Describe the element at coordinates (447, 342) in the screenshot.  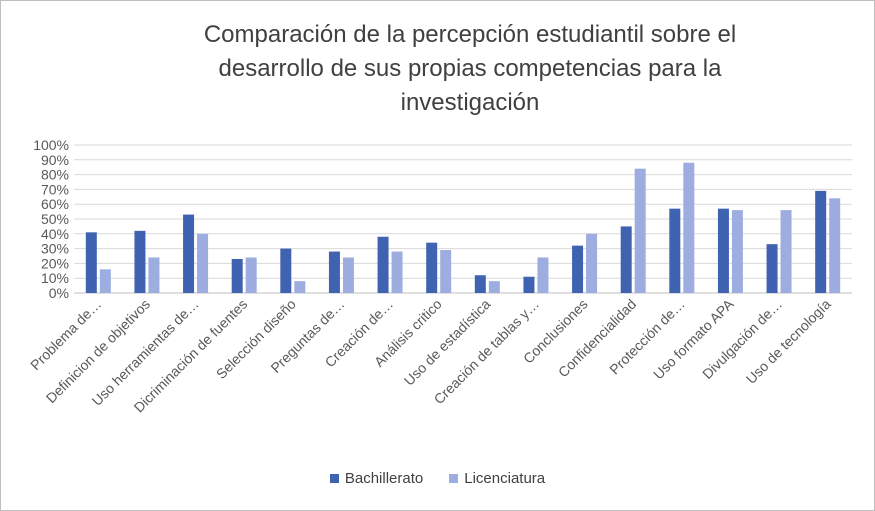
I see `x-tick-label: Uso de estadística` at that location.